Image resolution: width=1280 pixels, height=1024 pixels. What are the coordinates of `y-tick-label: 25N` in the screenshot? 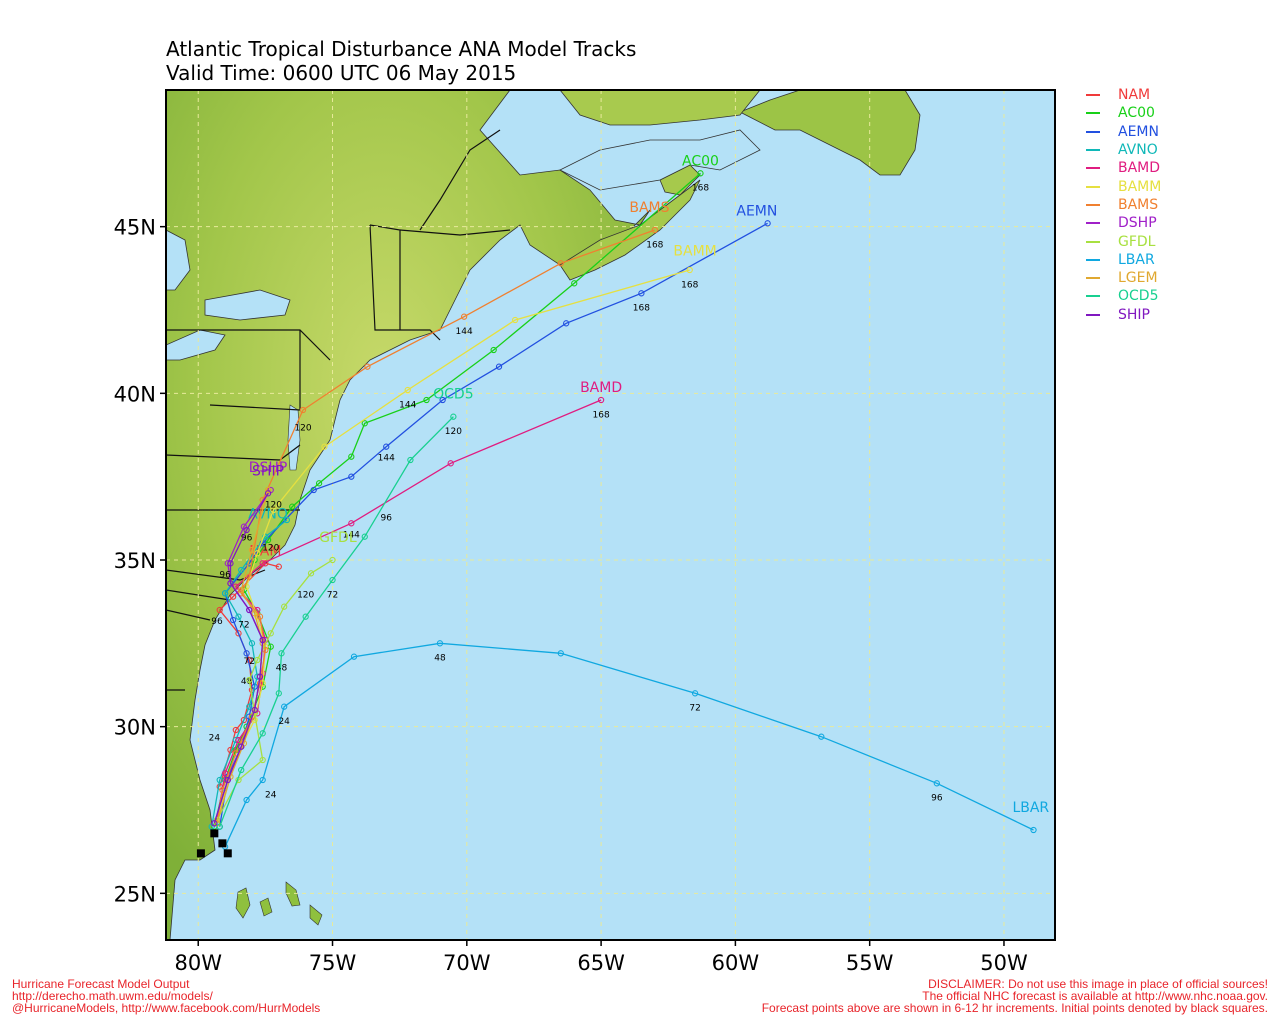 It's located at (135, 894).